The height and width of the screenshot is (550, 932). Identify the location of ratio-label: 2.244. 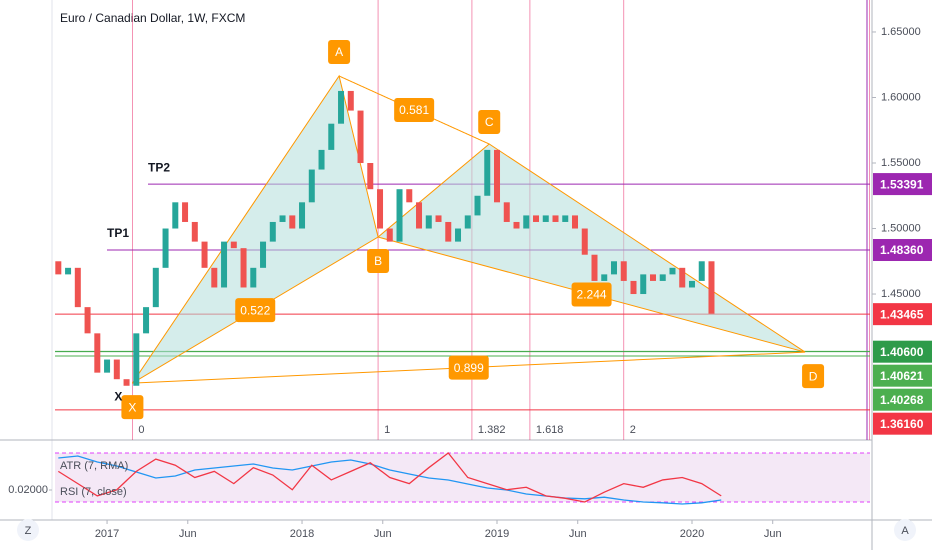
(592, 295).